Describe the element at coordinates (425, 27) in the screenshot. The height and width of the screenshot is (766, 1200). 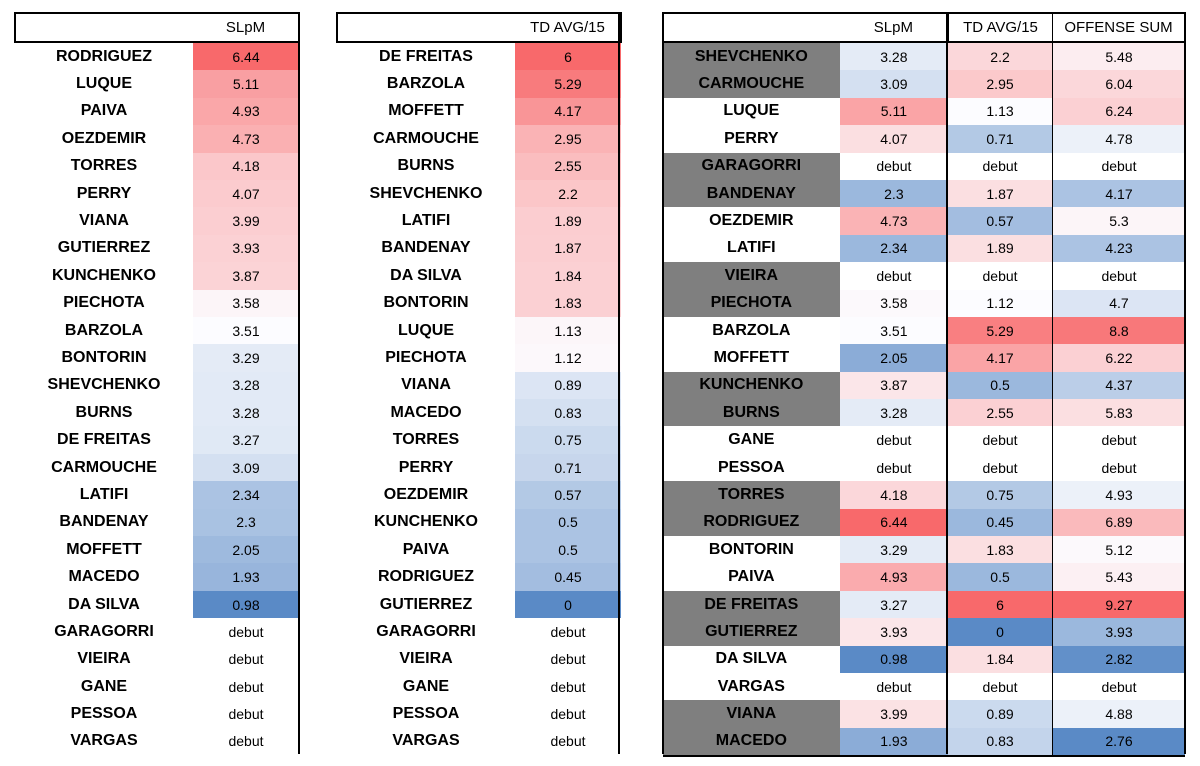
I see `header-name-cell` at that location.